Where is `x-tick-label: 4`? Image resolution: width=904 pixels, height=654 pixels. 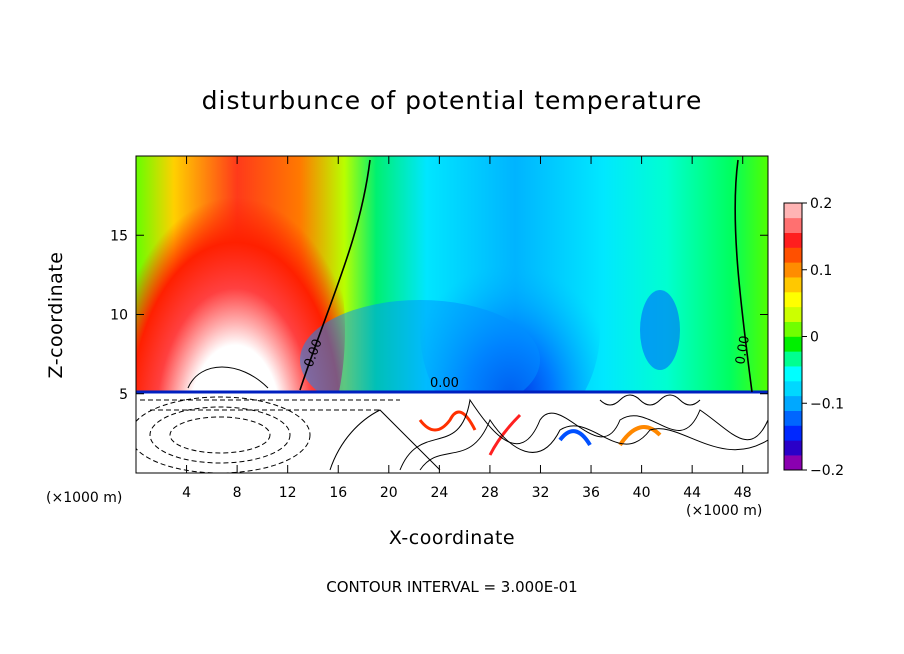 x-tick-label: 4 is located at coordinates (186, 493).